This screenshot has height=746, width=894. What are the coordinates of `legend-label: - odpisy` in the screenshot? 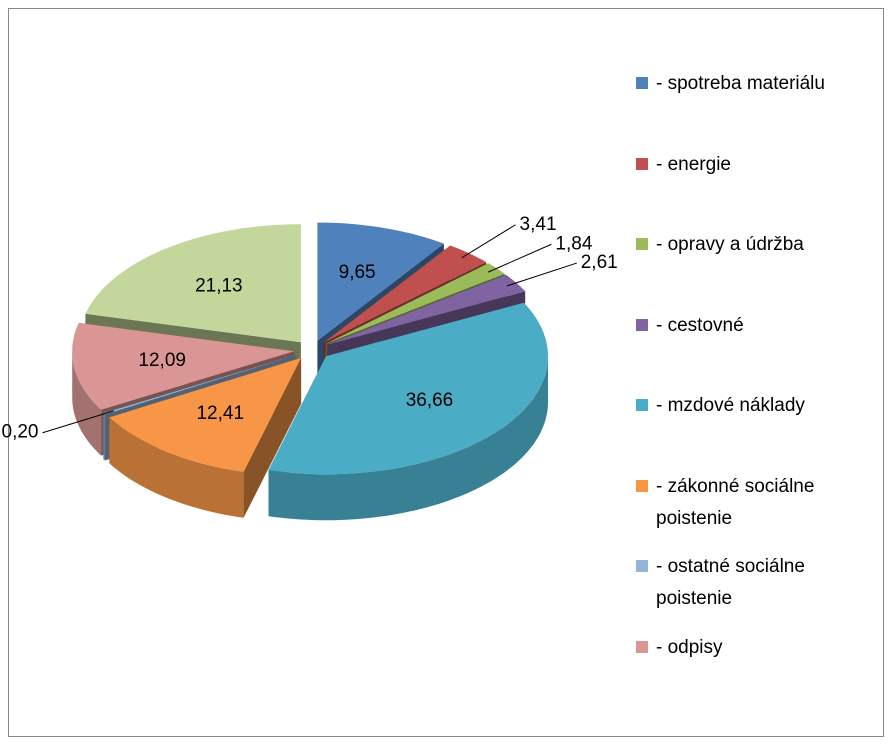 It's located at (689, 647).